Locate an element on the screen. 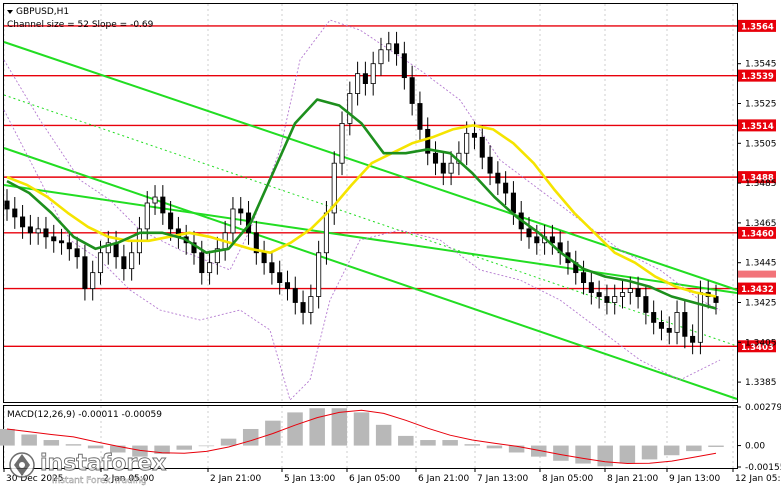 This screenshot has height=489, width=781. level-label: 1.3564 is located at coordinates (757, 27).